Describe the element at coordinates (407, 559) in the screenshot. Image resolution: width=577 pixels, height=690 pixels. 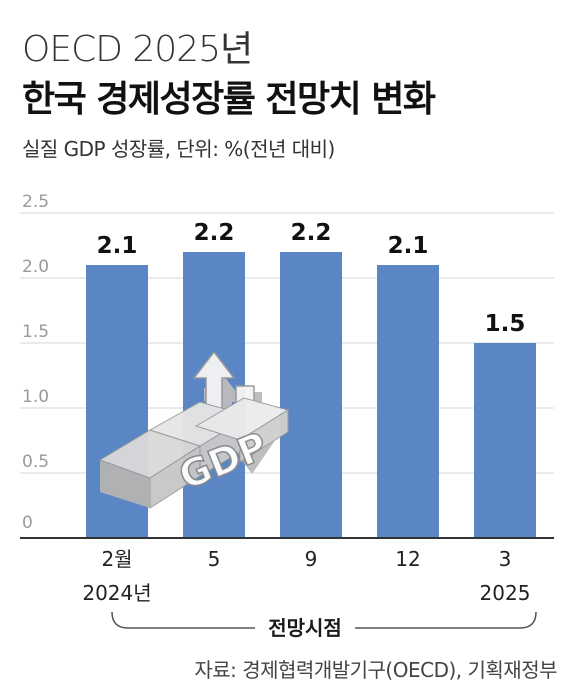
I see `x-category-label: 12` at that location.